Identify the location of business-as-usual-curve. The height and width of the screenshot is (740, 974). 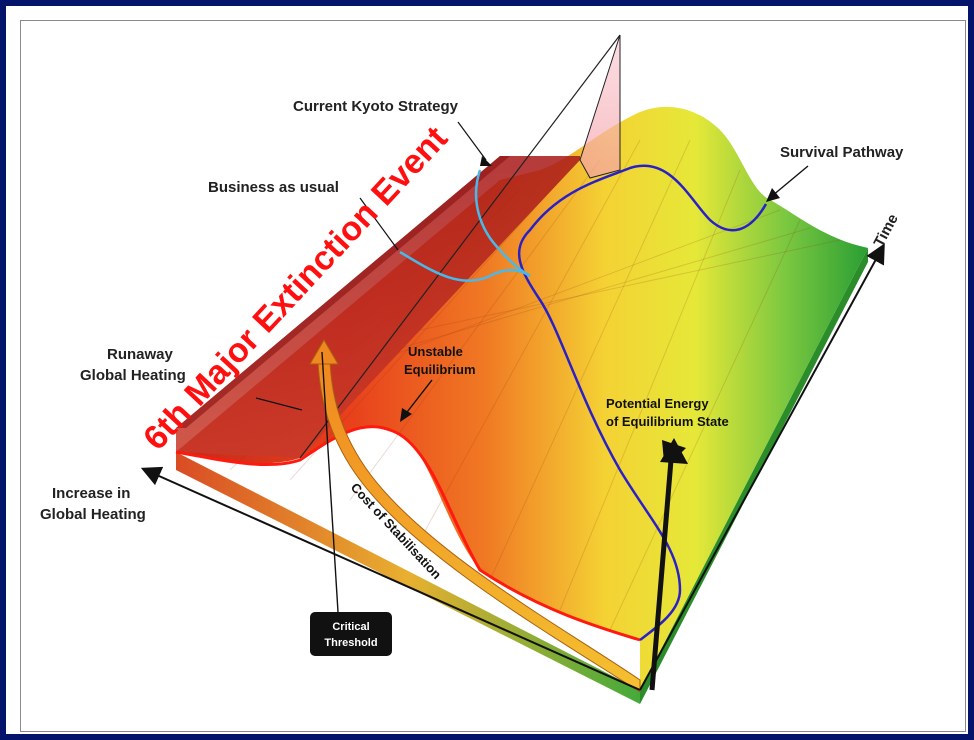
(465, 266).